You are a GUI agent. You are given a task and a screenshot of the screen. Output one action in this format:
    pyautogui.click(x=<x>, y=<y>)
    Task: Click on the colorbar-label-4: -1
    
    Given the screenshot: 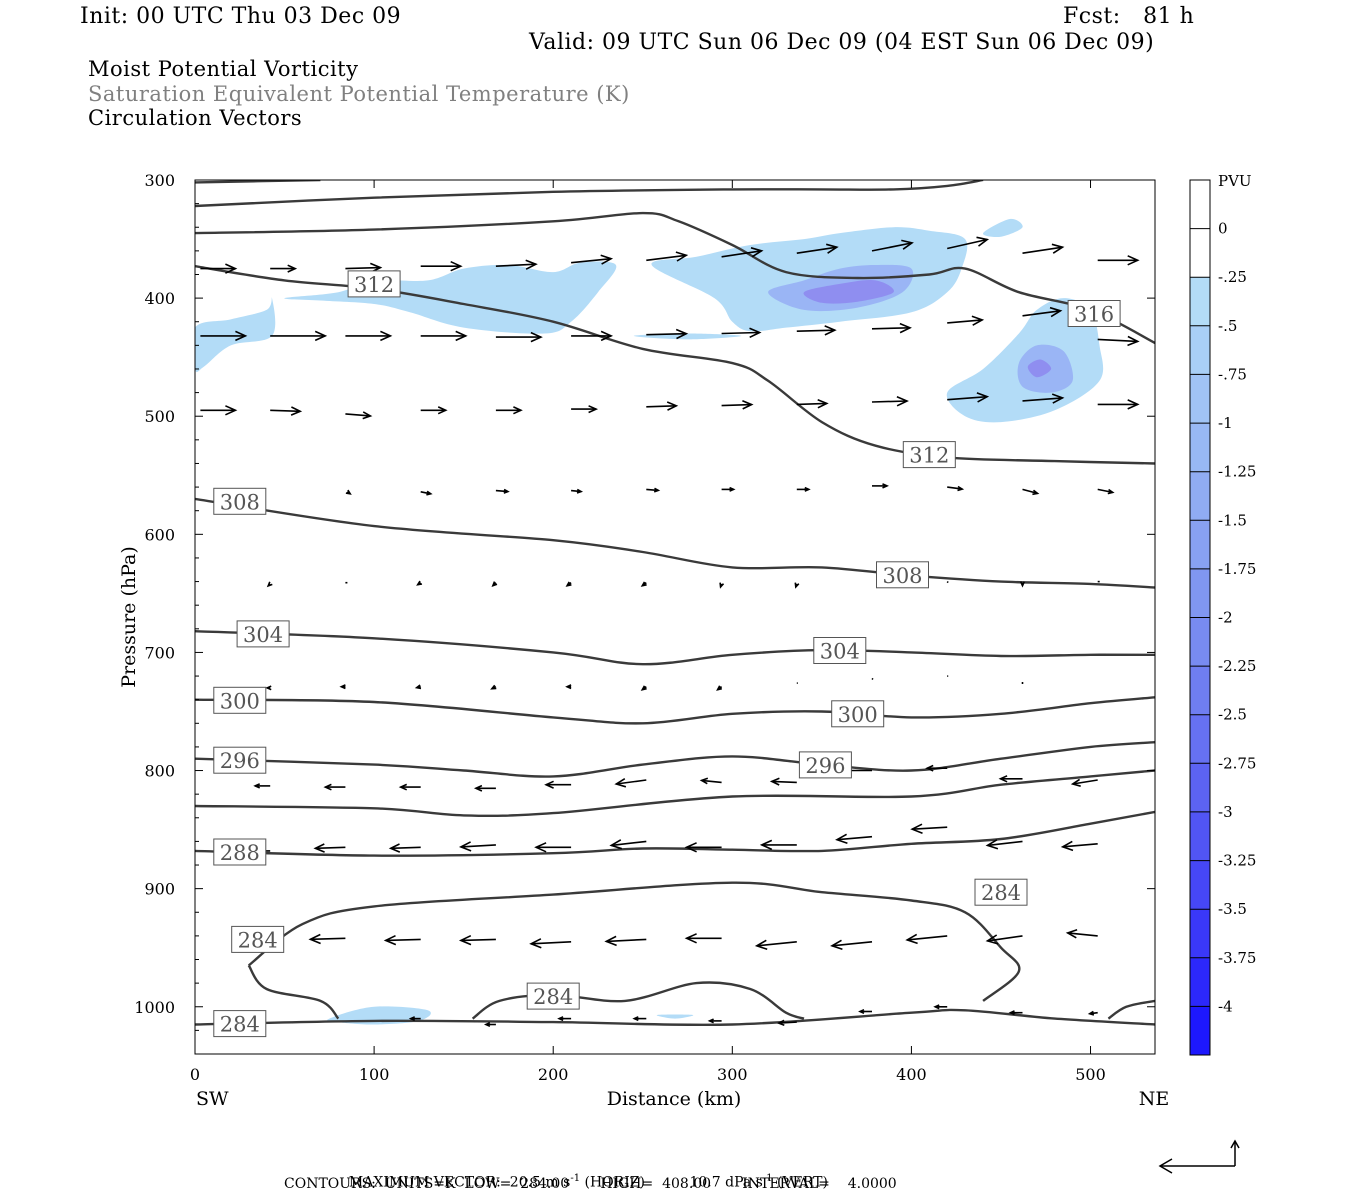 What is the action you would take?
    pyautogui.click(x=1225, y=423)
    